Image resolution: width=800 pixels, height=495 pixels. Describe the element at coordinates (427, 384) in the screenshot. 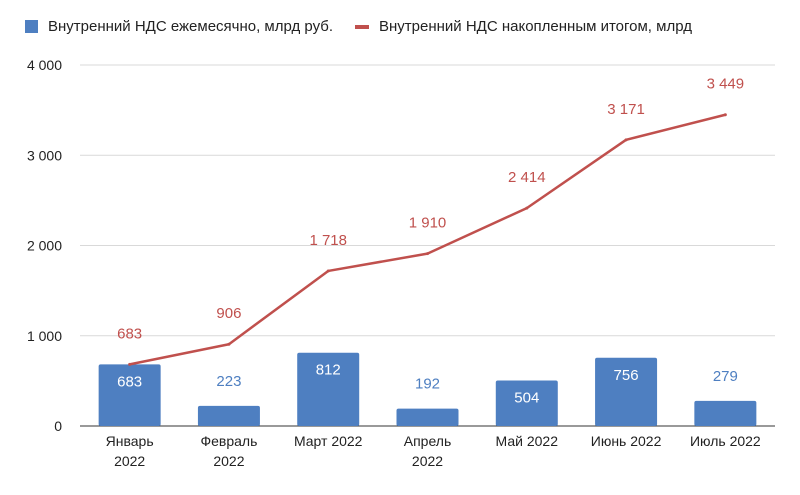

I see `bar-data-label: 192` at that location.